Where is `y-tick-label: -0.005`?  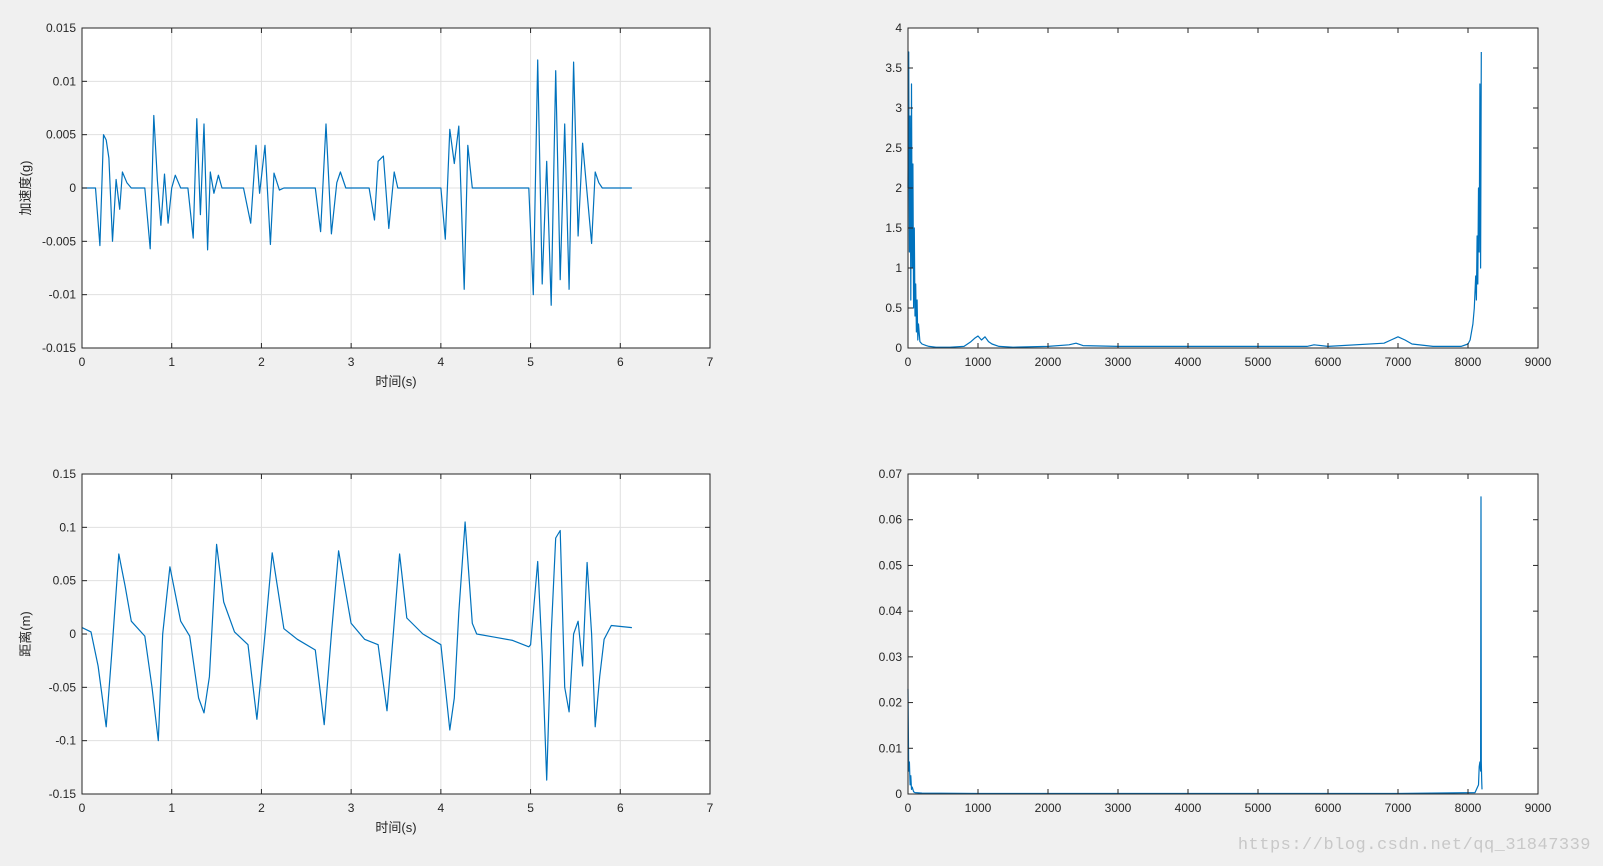 y-tick-label: -0.005 is located at coordinates (59, 241).